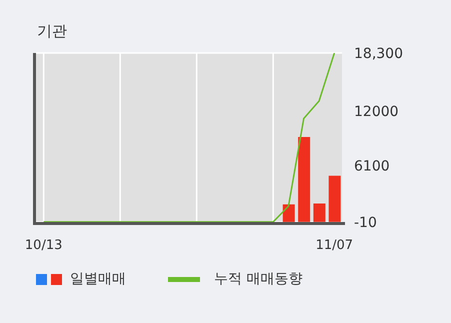 This screenshot has width=451, height=323. Describe the element at coordinates (376, 112) in the screenshot. I see `y-tick-label: 12000` at that location.